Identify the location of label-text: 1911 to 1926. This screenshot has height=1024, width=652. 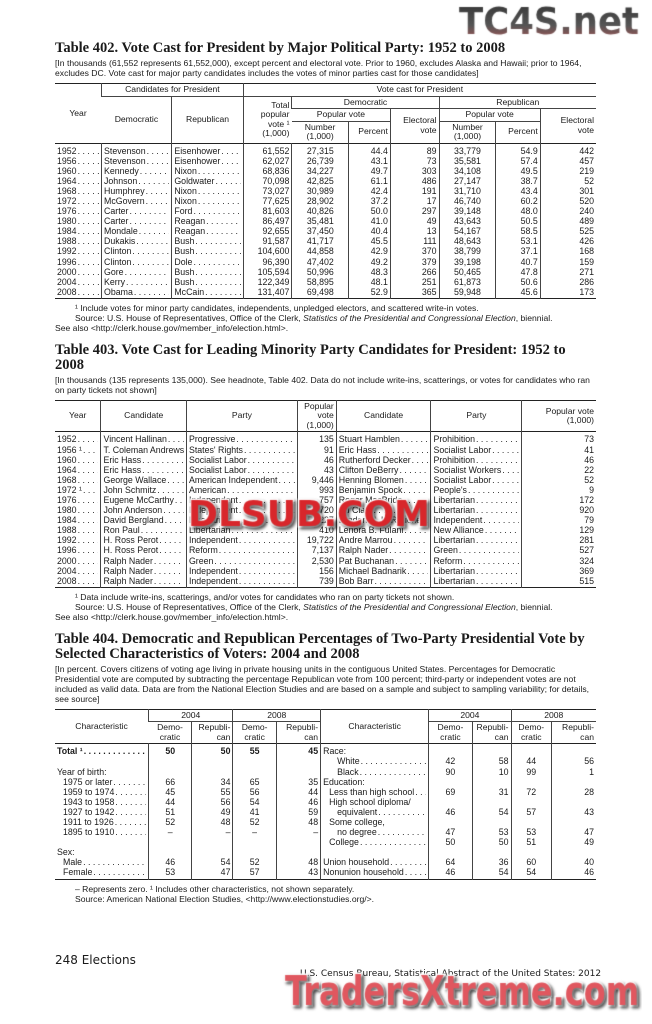
(88, 821).